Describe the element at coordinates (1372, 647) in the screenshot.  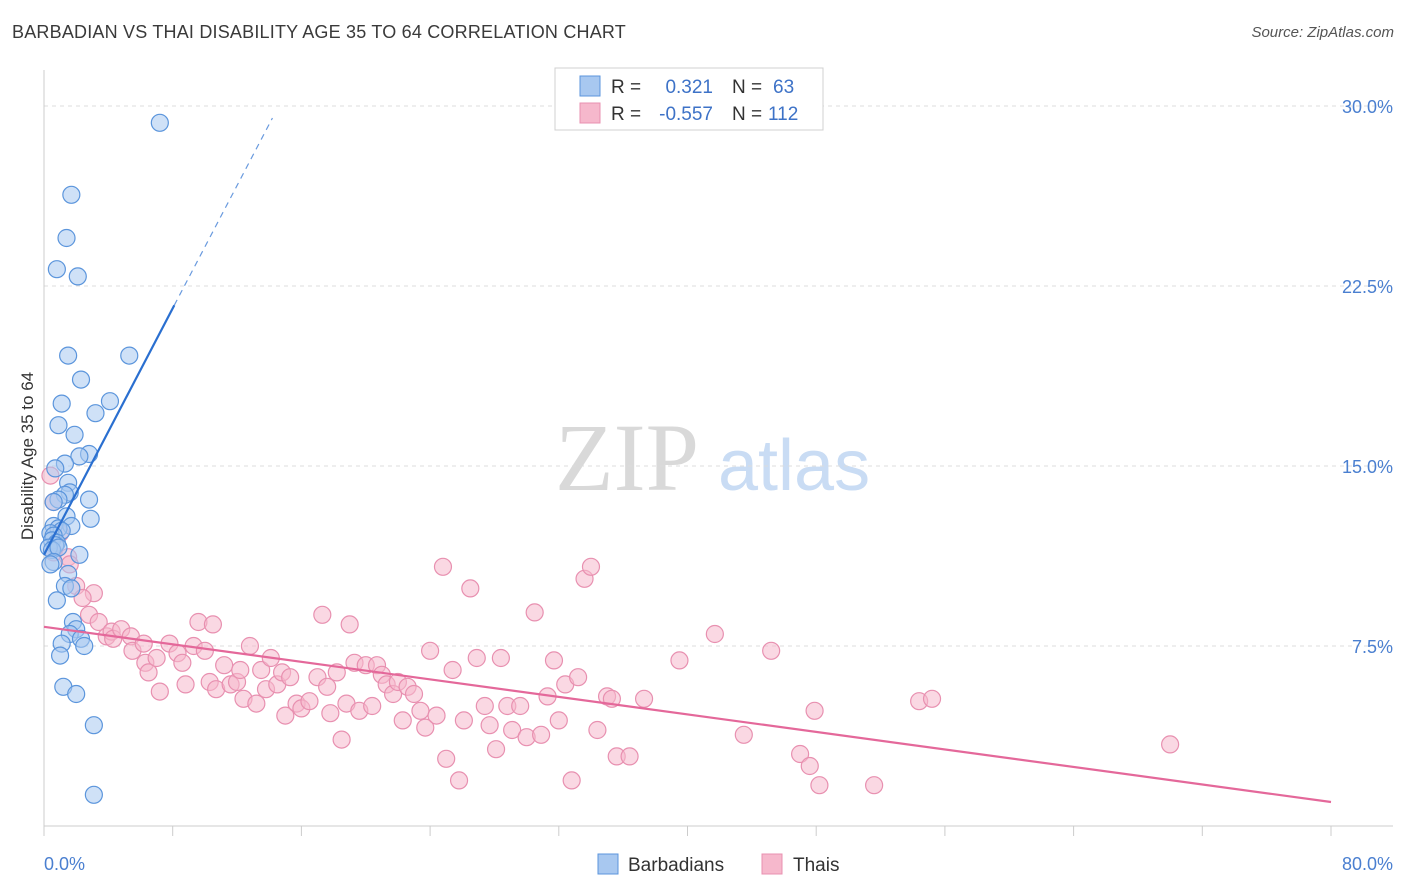
I see `y-tick-label: 7.5%` at that location.